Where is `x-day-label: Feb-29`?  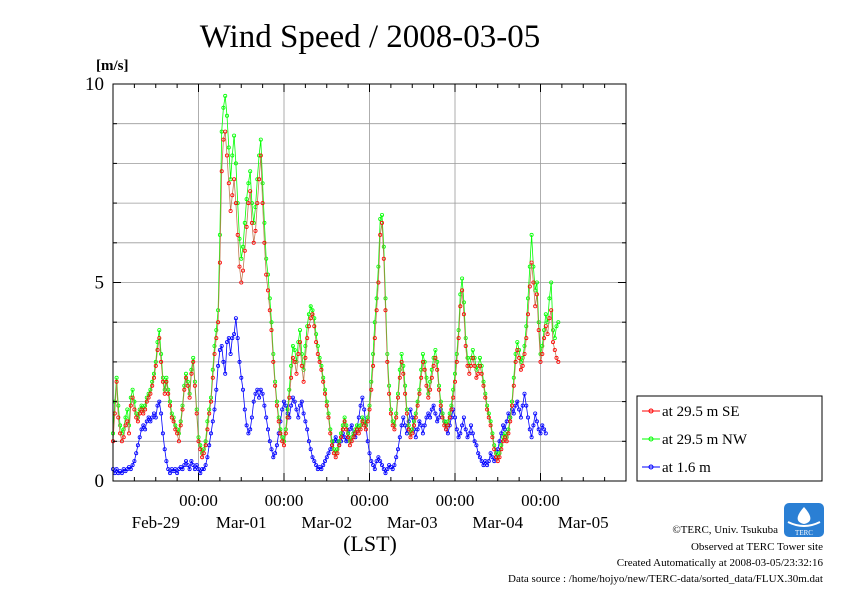
x-day-label: Feb-29 is located at coordinates (156, 522).